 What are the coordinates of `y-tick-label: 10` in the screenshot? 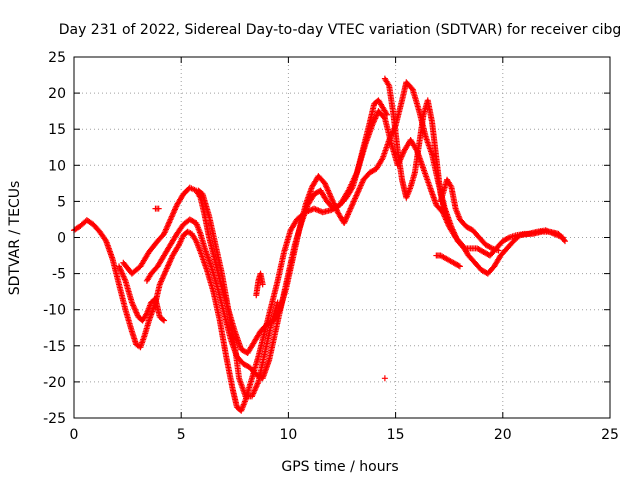 It's located at (57, 166).